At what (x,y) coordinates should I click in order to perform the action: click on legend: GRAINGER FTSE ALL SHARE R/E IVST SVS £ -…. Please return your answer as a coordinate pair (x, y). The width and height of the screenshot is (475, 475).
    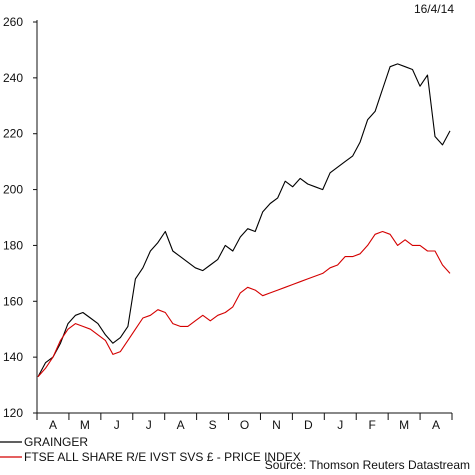
    Looking at the image, I should click on (150, 449).